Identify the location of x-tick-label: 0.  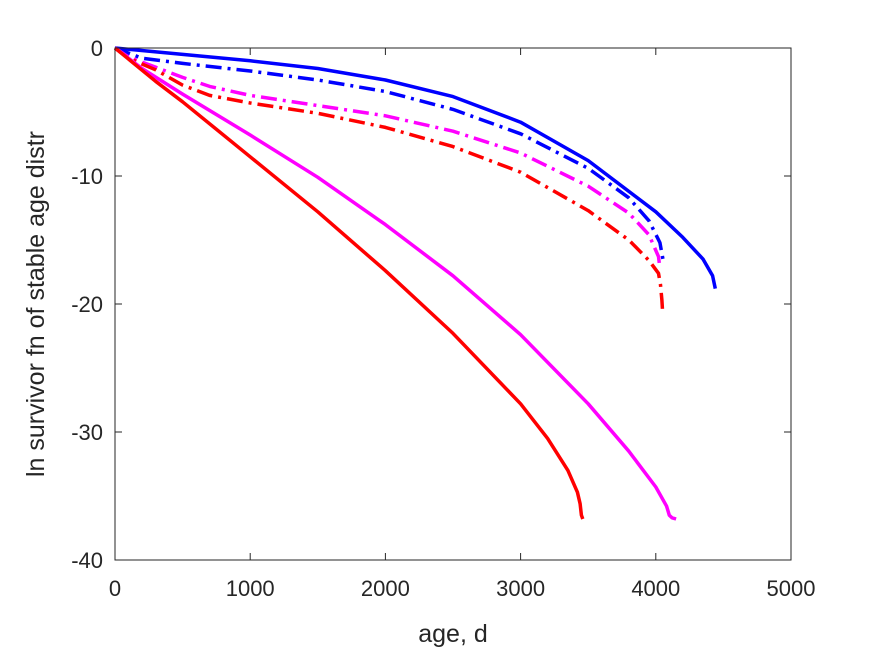
(115, 588).